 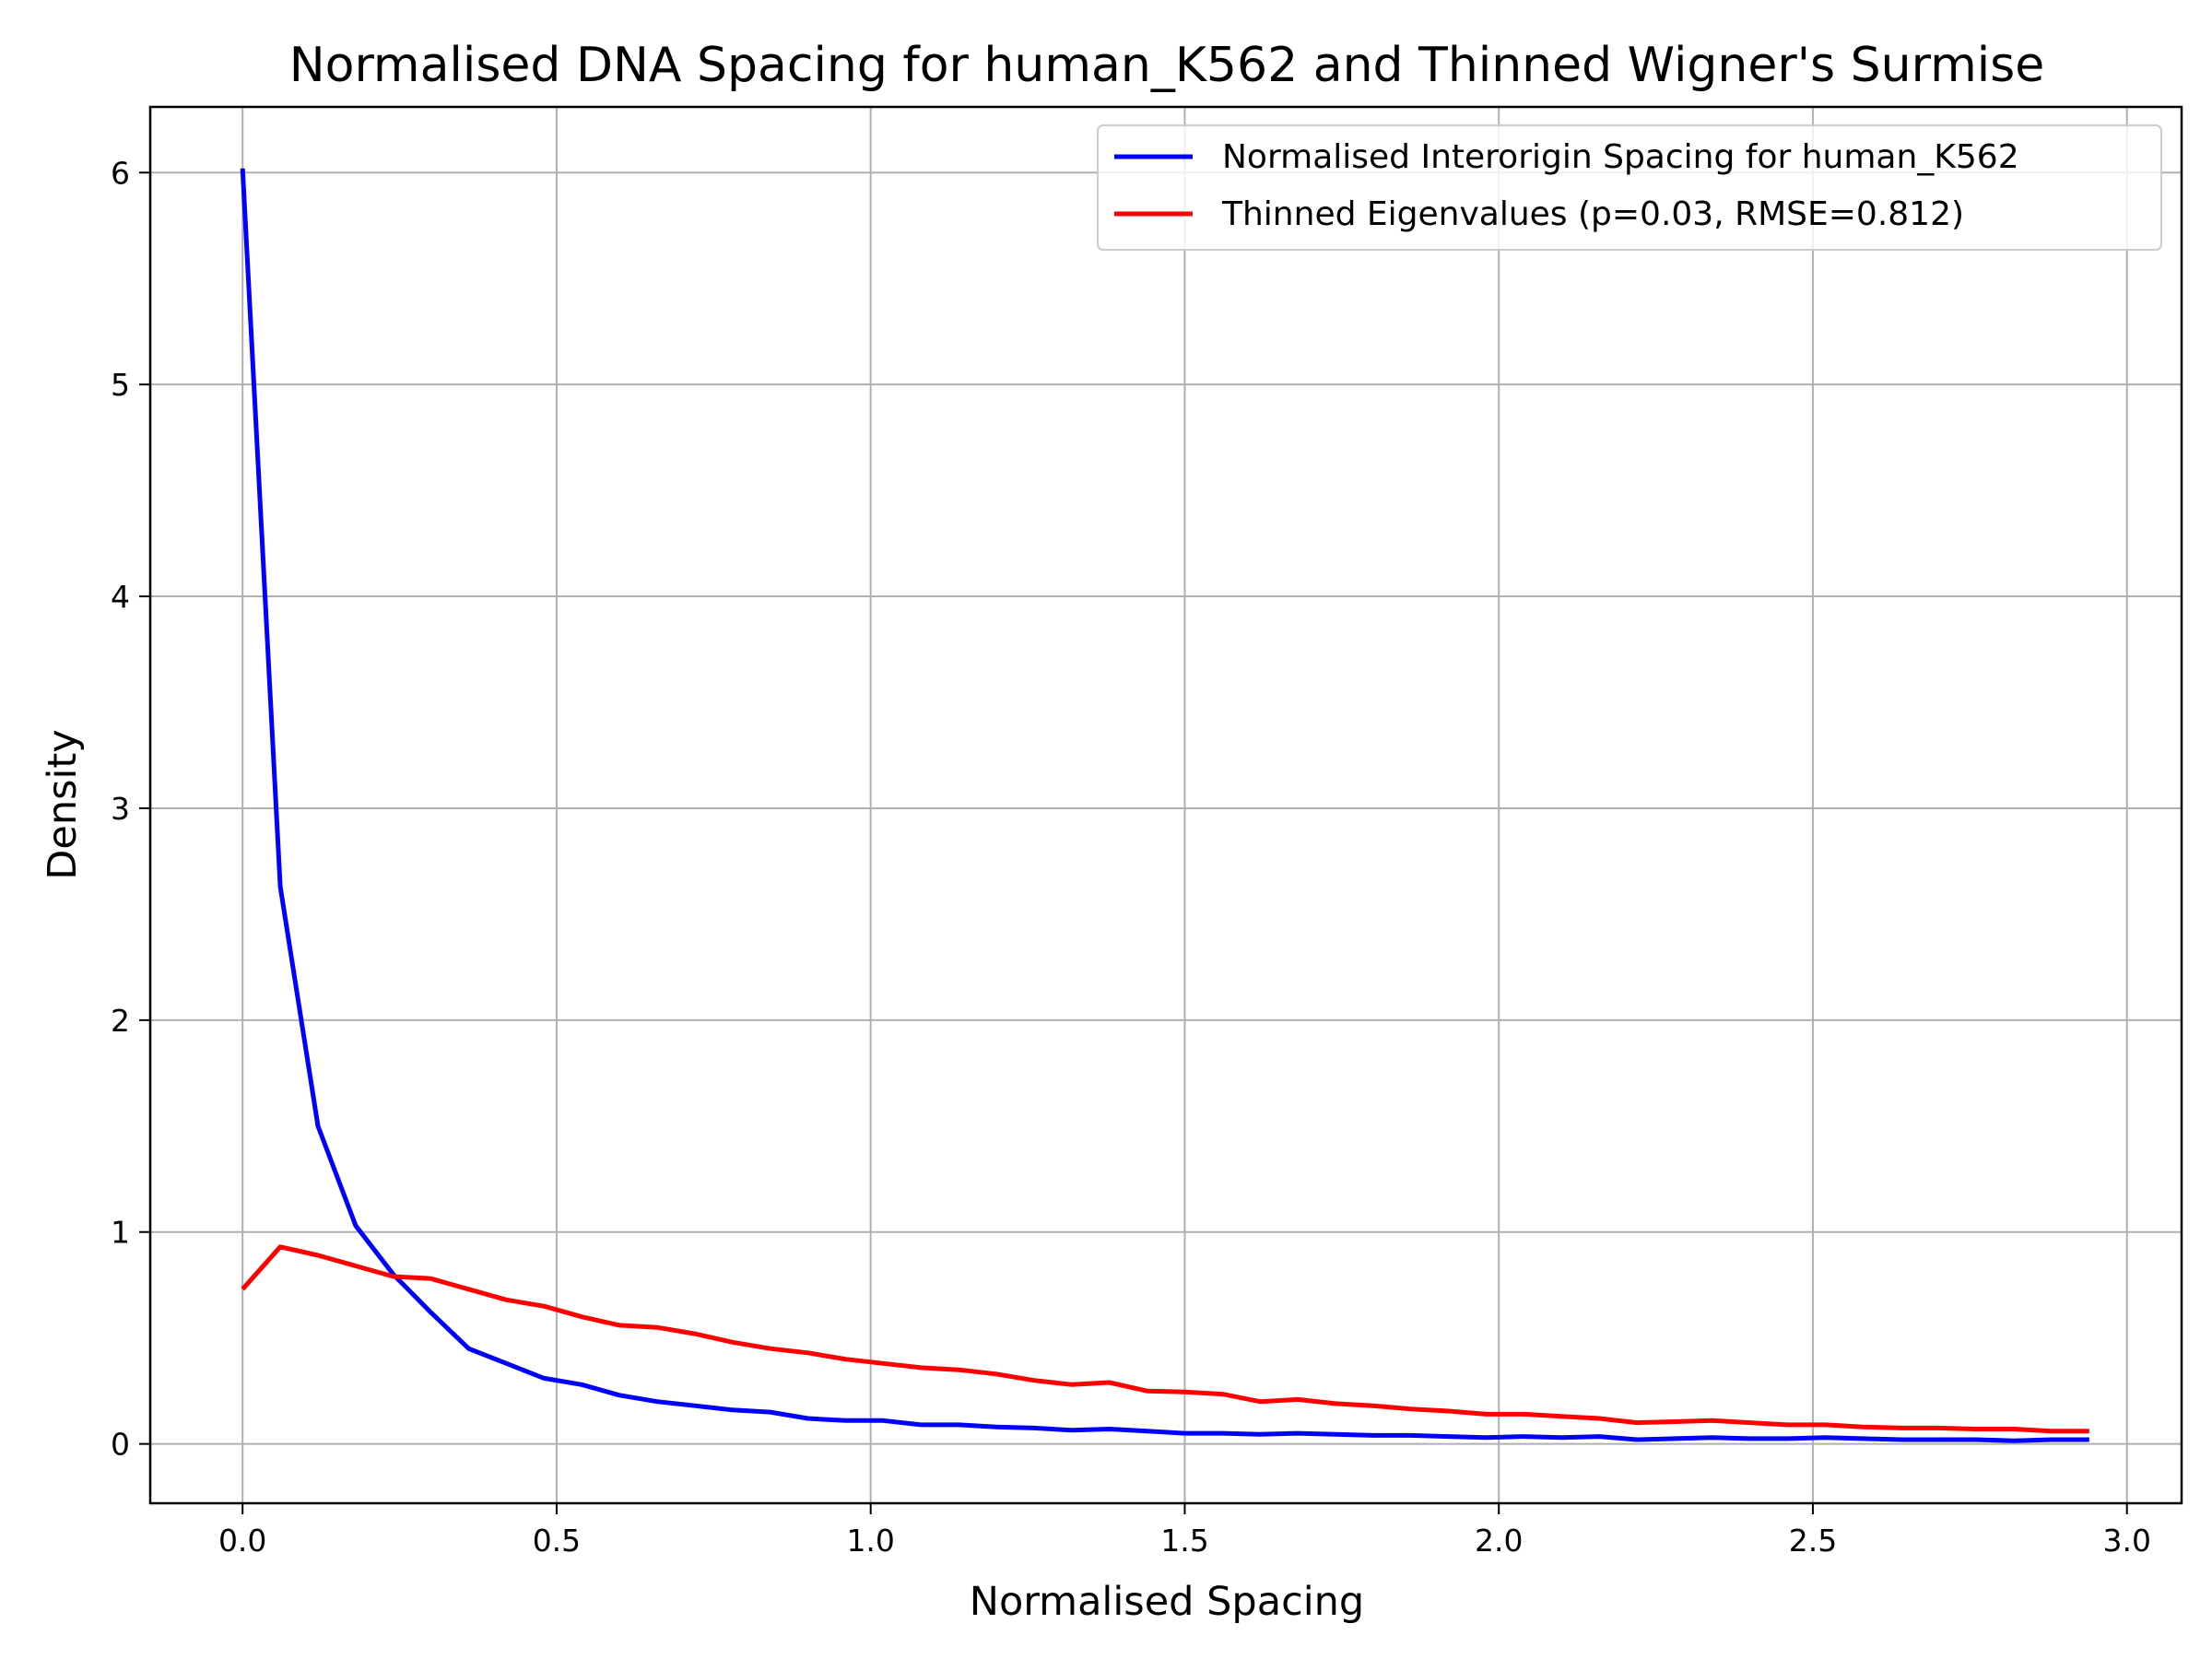 What do you see at coordinates (1592, 214) in the screenshot?
I see `legend-label-thinned-eigenvalues: Thinned Eigenvalues (p=0.03, RMSE=0.812)` at bounding box center [1592, 214].